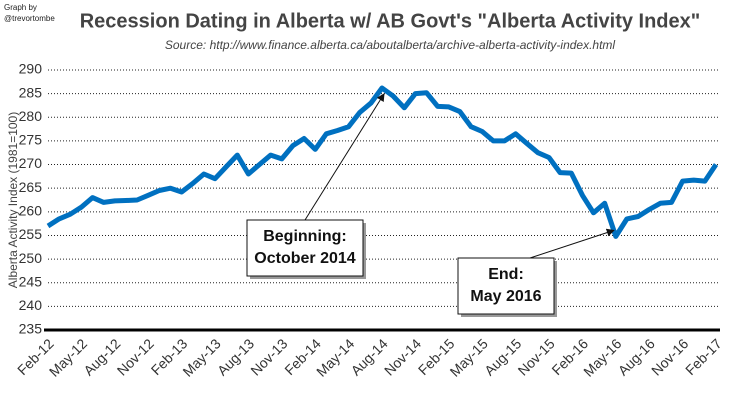  Describe the element at coordinates (31, 92) in the screenshot. I see `y-tick-label: 285` at that location.